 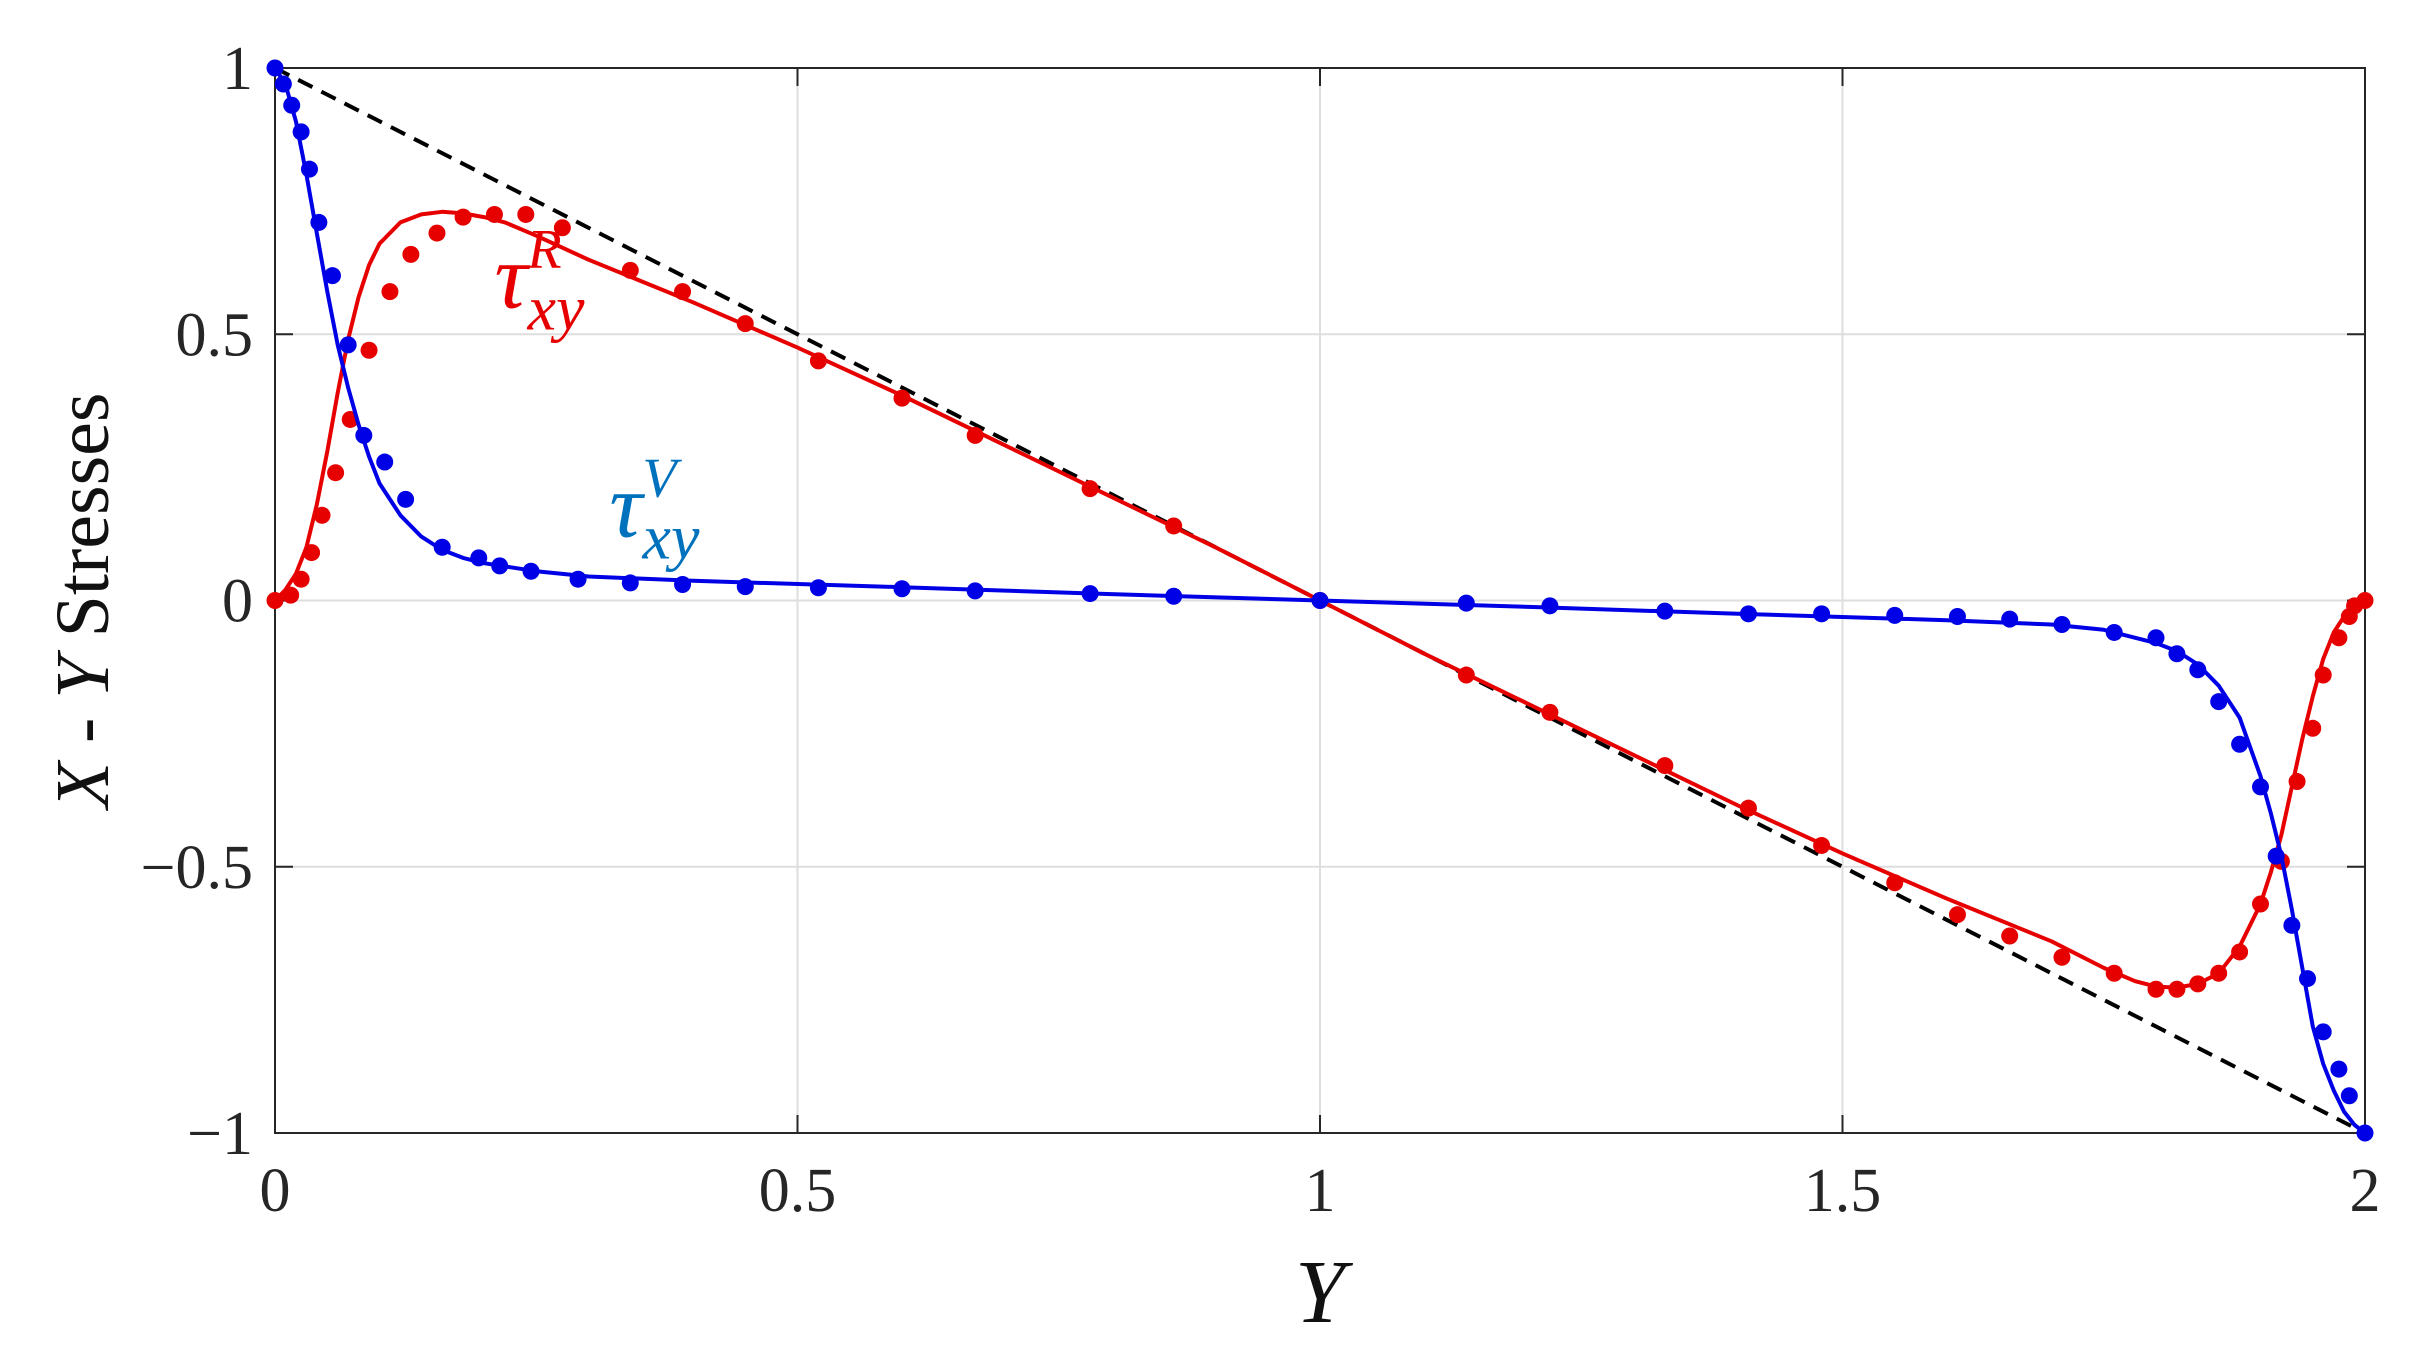 What do you see at coordinates (539, 281) in the screenshot?
I see `annotation-tau-r: τR xy` at bounding box center [539, 281].